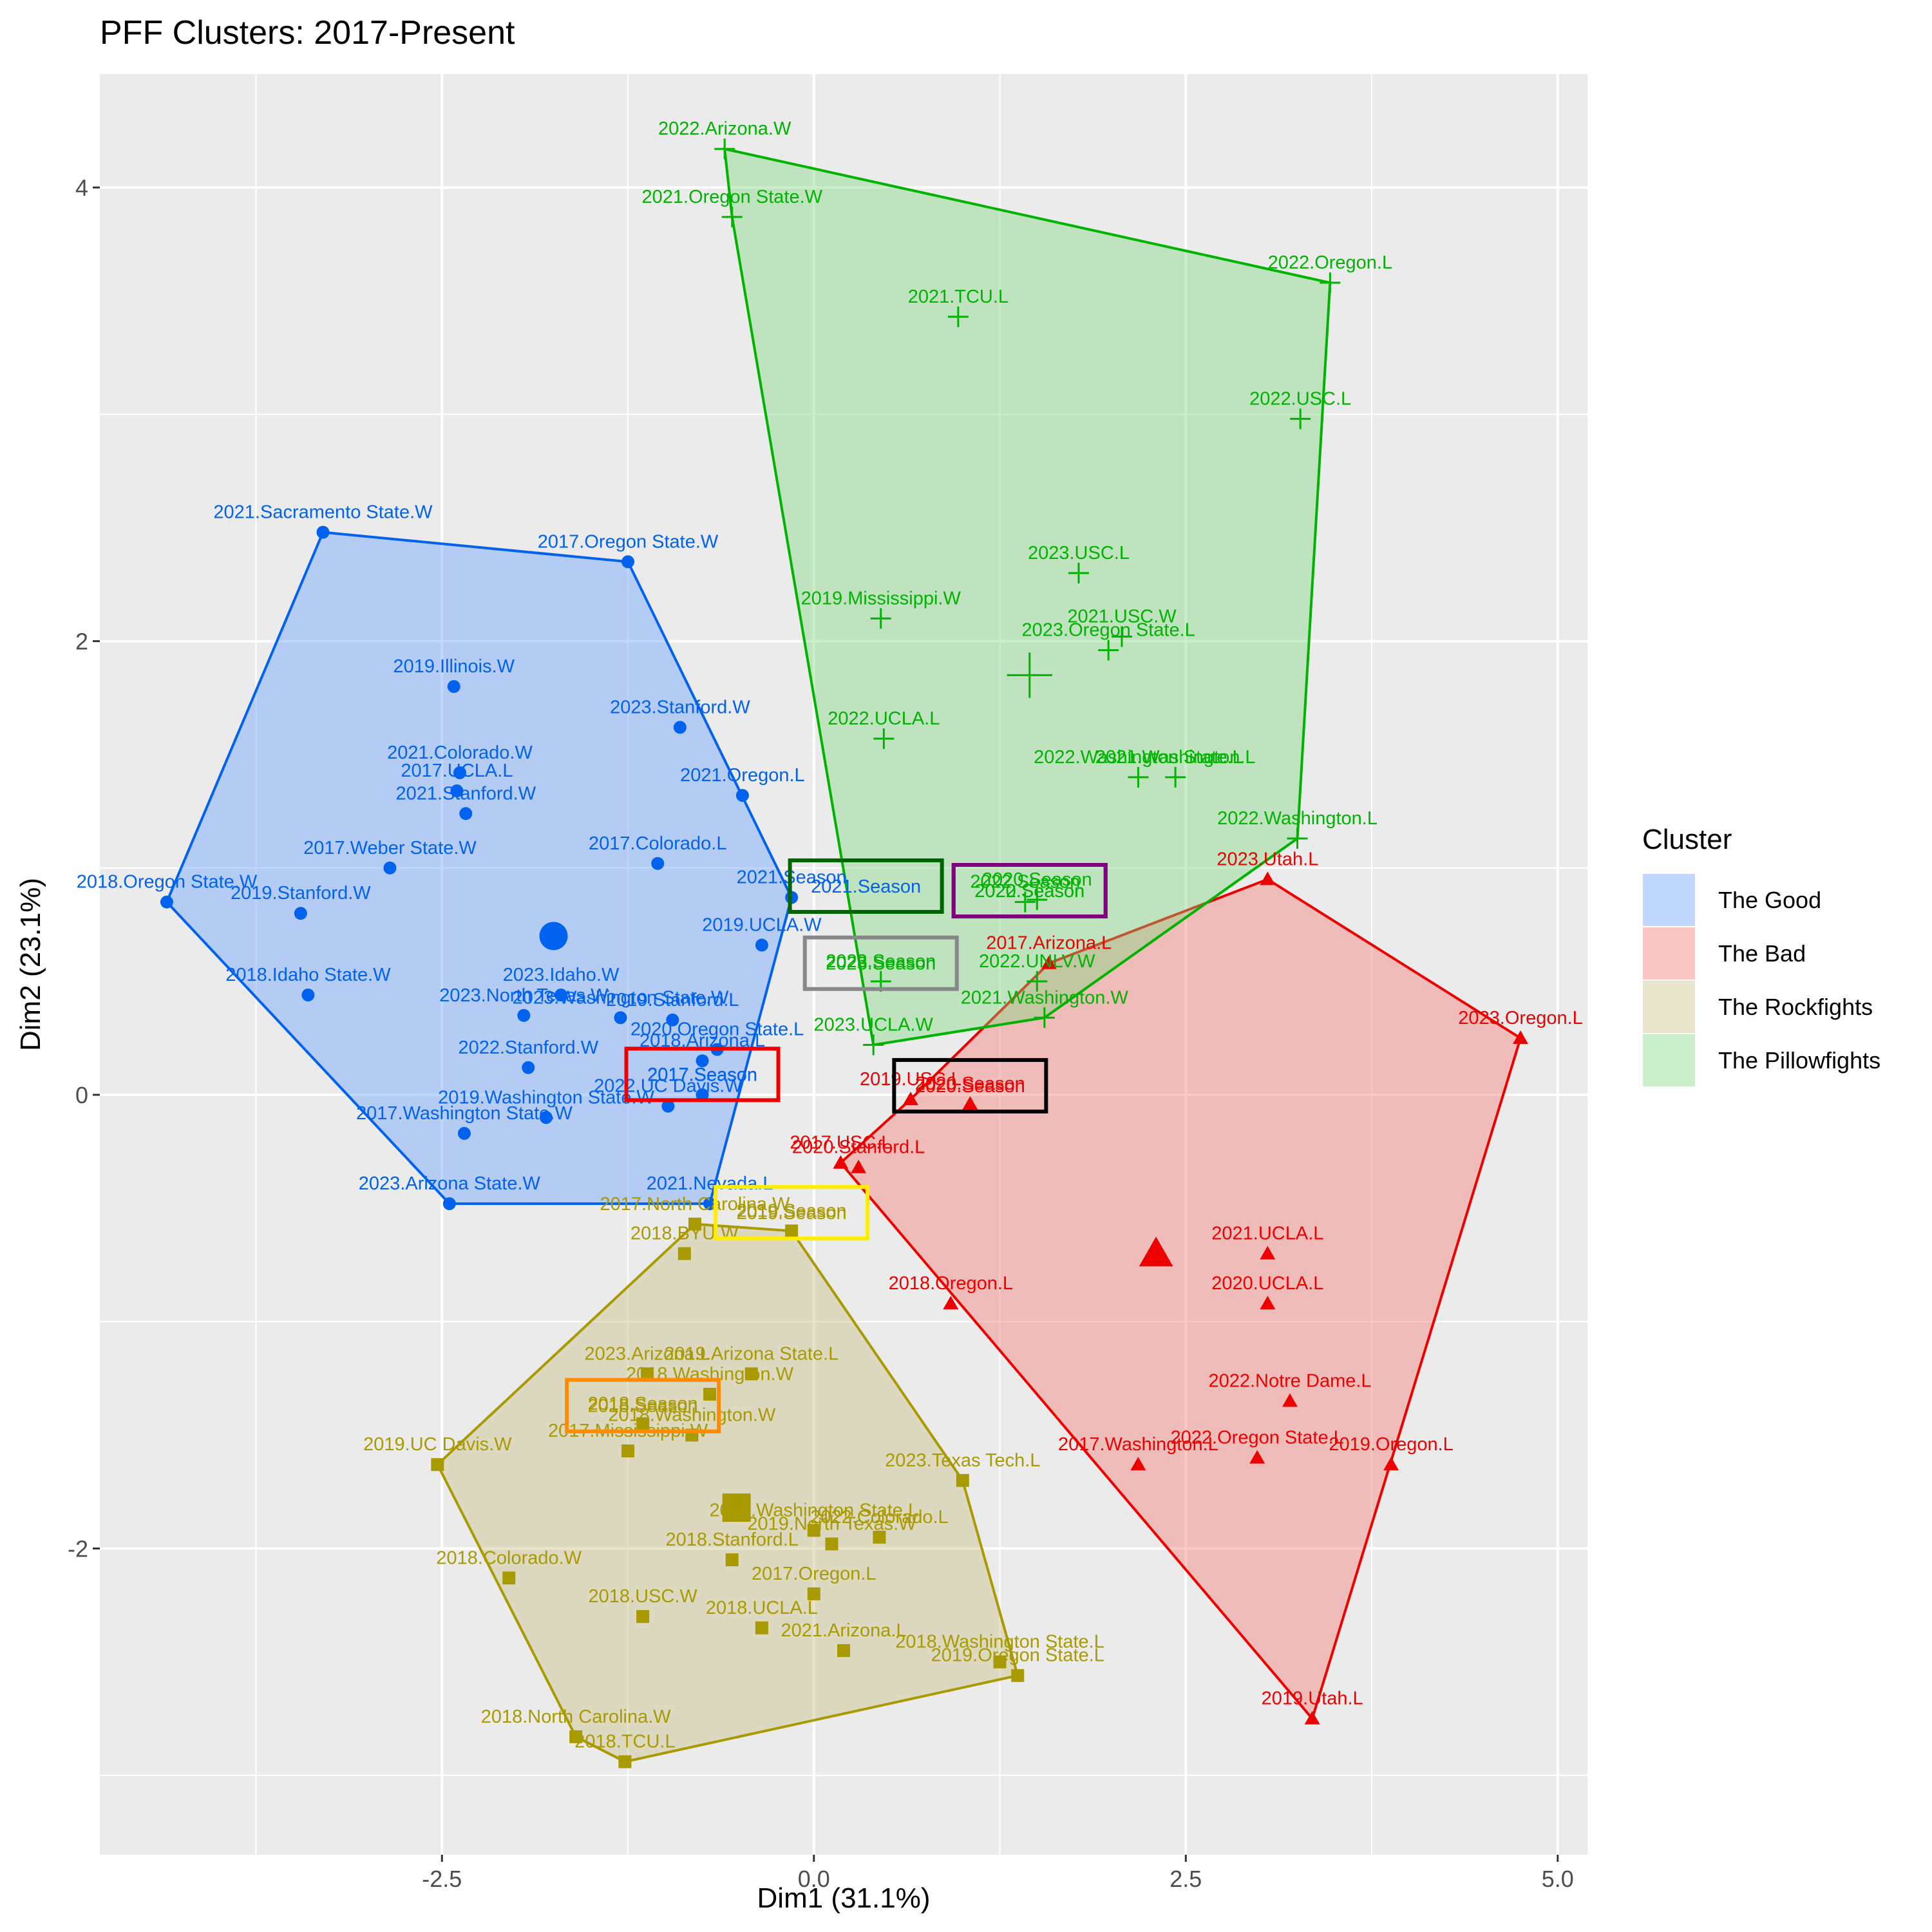 The height and width of the screenshot is (1932, 1932). What do you see at coordinates (1017, 1655) in the screenshot?
I see `point-label: 2019.Oregon State.L` at bounding box center [1017, 1655].